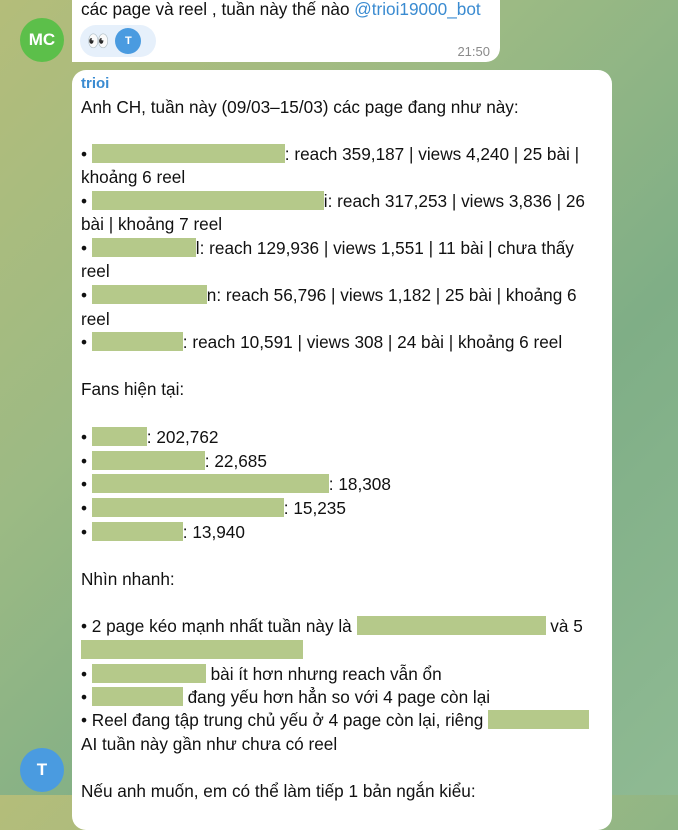 The image size is (678, 830). I want to click on fans-line-1: • : 202,762, so click(150, 437).